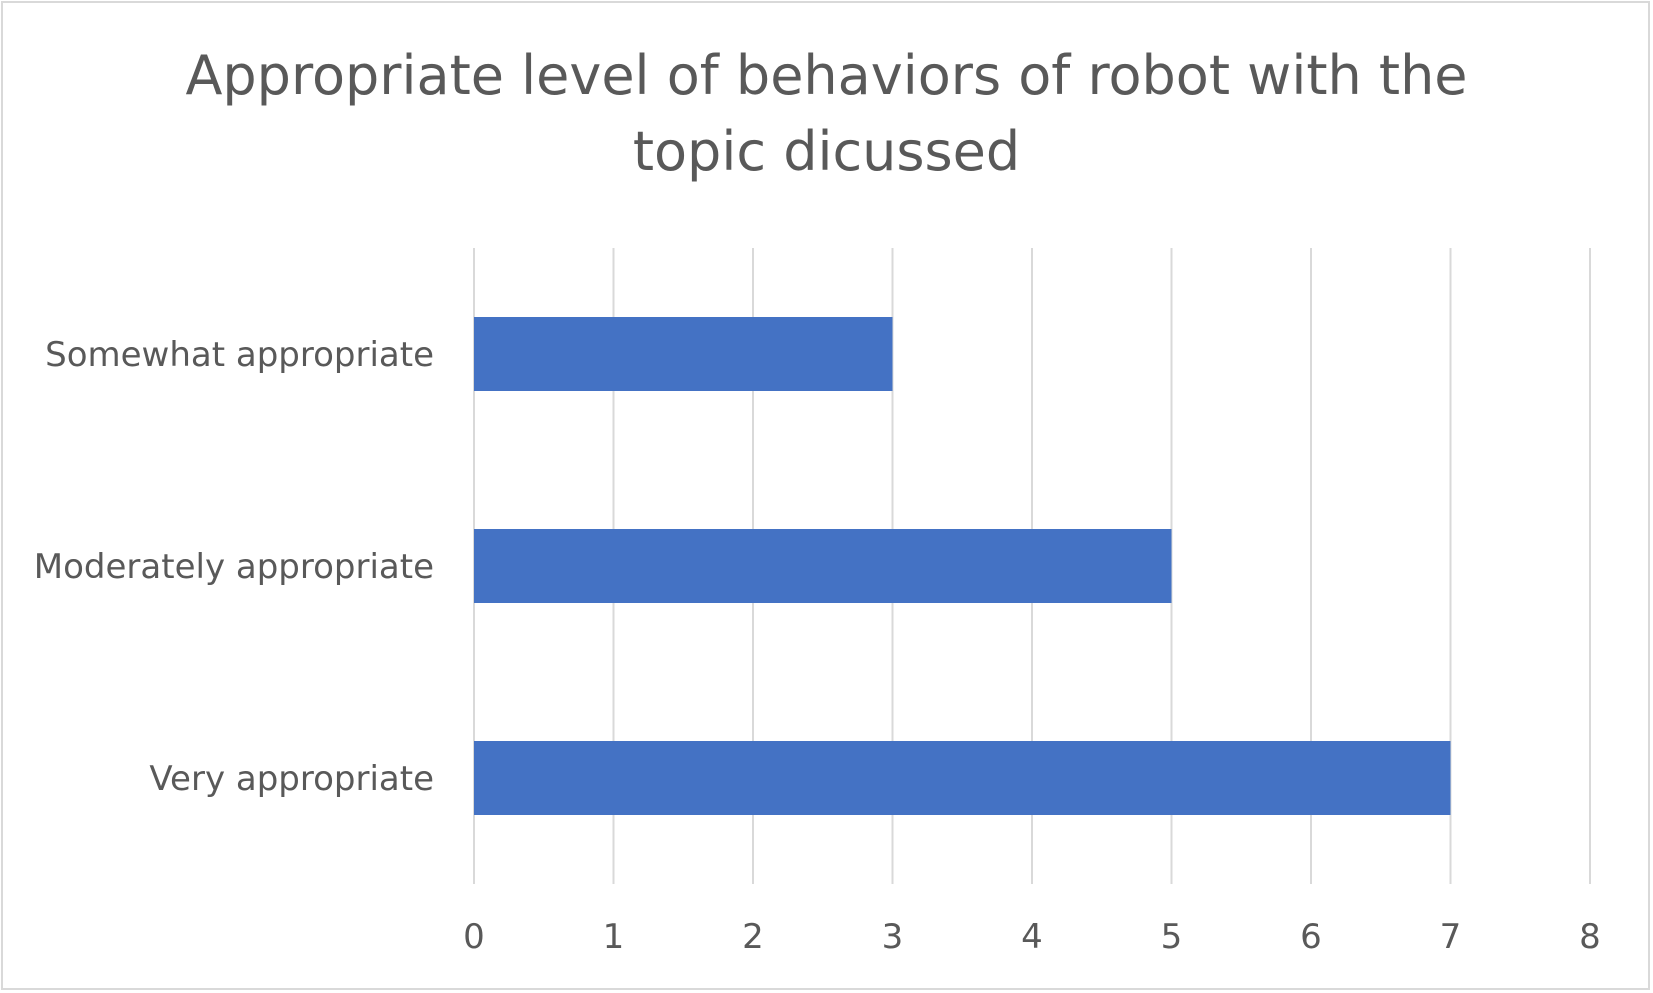  Describe the element at coordinates (1172, 937) in the screenshot. I see `x-tick-label: 5` at that location.